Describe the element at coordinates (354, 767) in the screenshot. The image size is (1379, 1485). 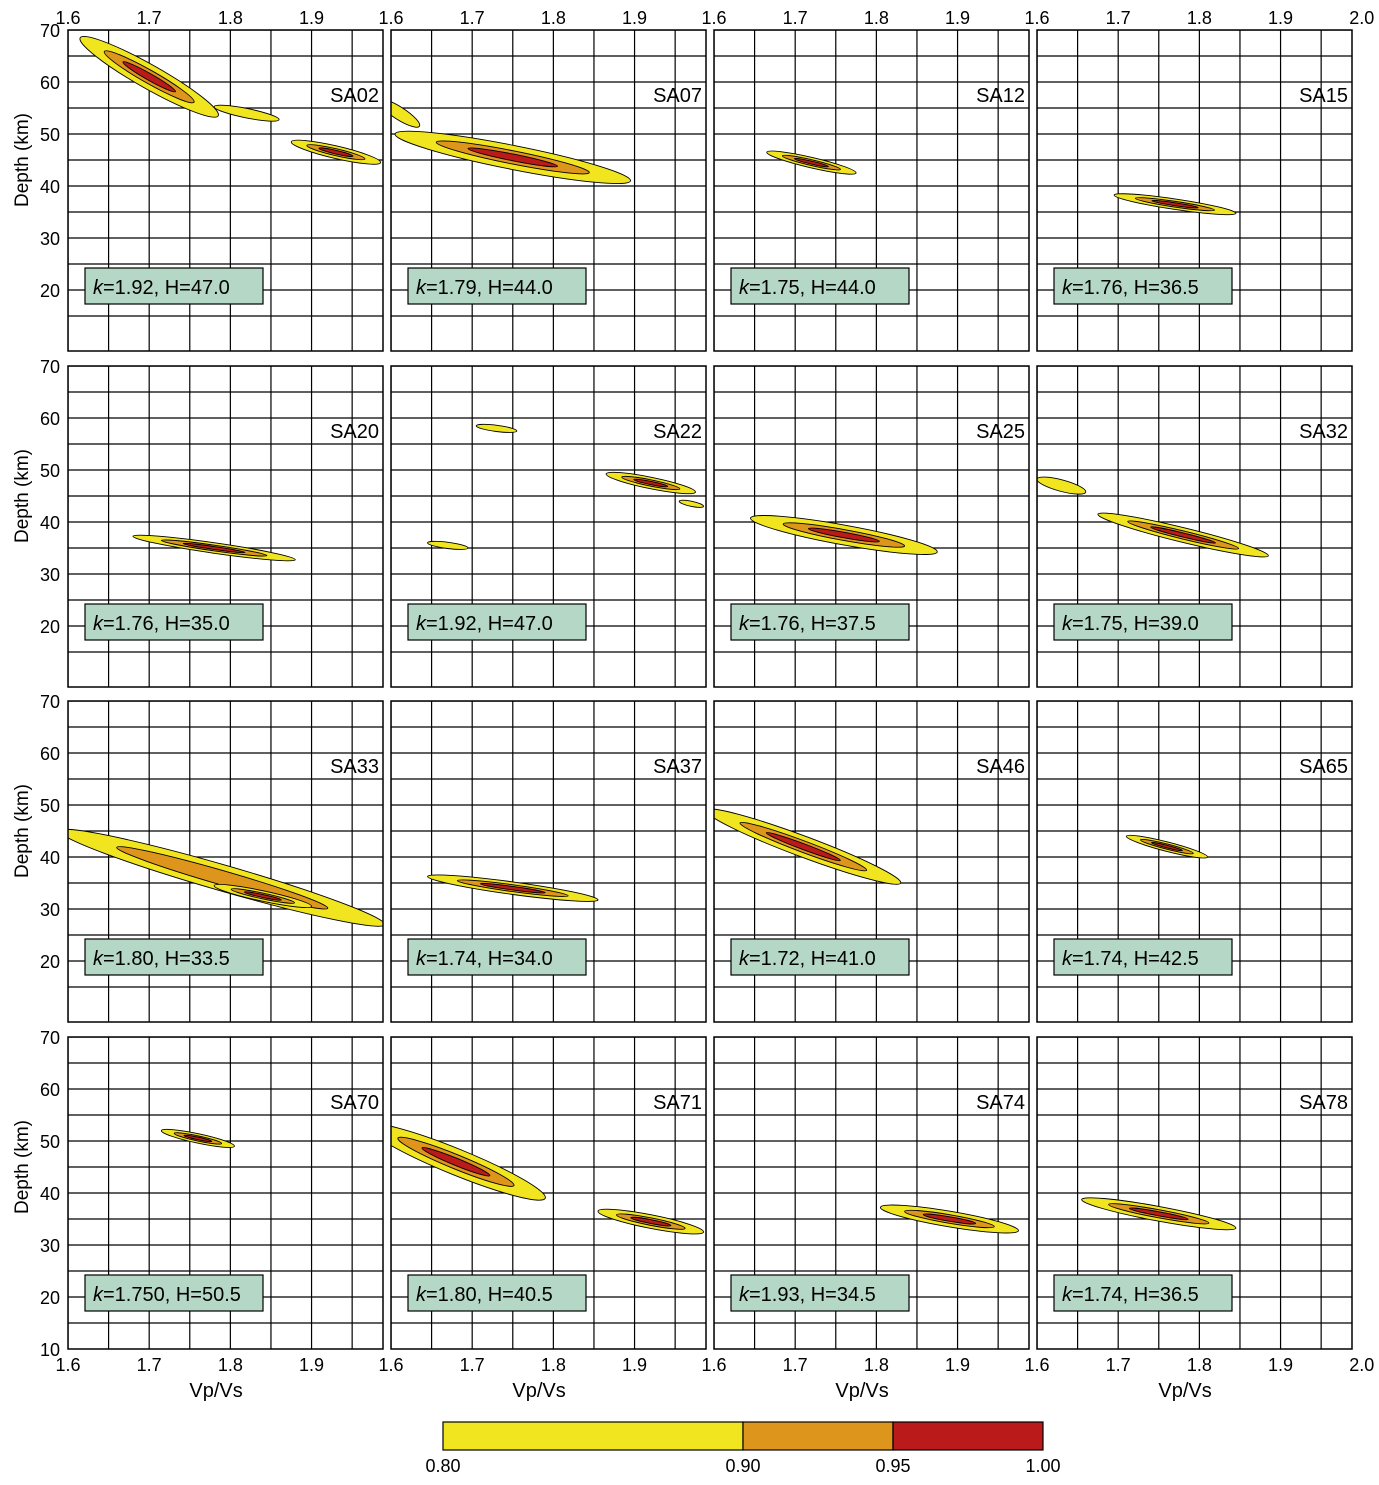
I see `station-label: SA33` at that location.